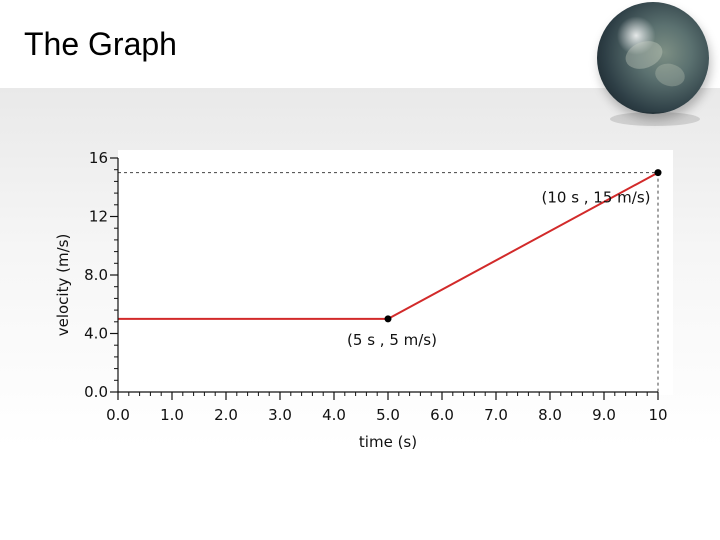 This screenshot has width=720, height=540. I want to click on x-tick-label: 10, so click(657, 415).